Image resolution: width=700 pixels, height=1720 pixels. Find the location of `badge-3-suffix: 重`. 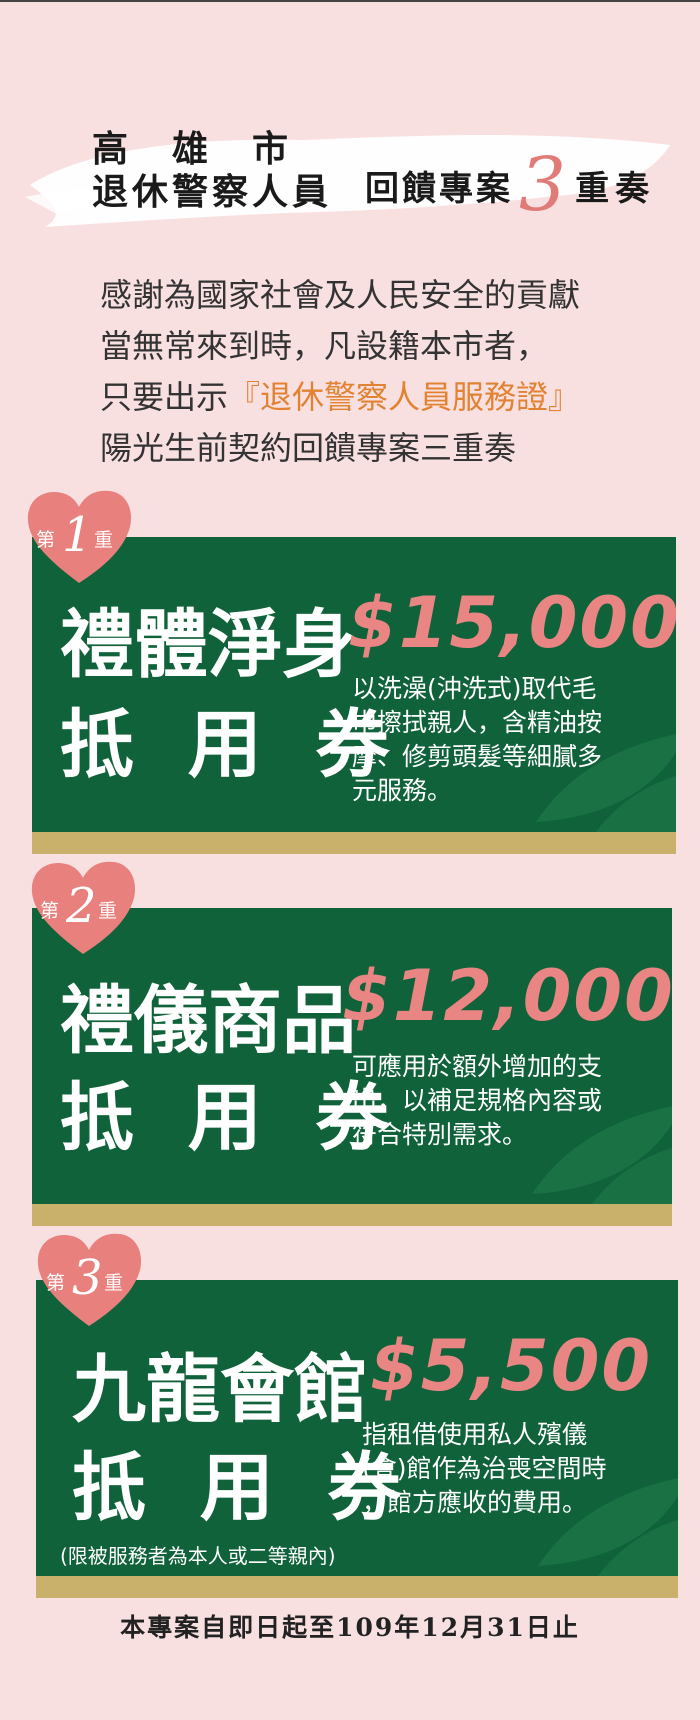

badge-3-suffix: 重 is located at coordinates (114, 1283).